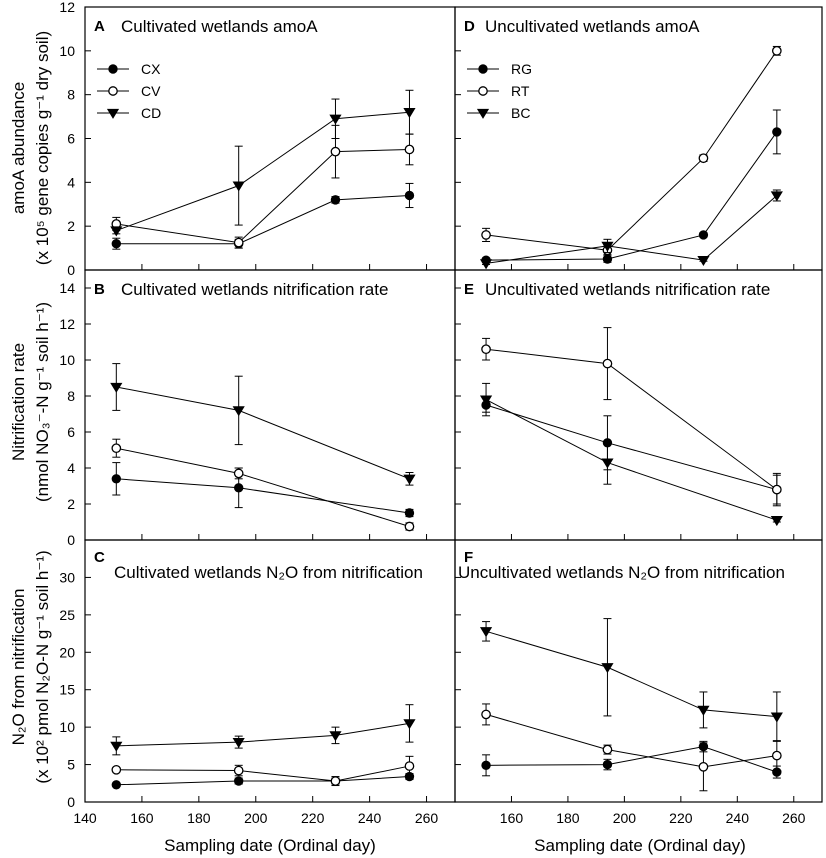 The width and height of the screenshot is (826, 858). What do you see at coordinates (263, 219) in the screenshot?
I see `series-line-A-CX` at bounding box center [263, 219].